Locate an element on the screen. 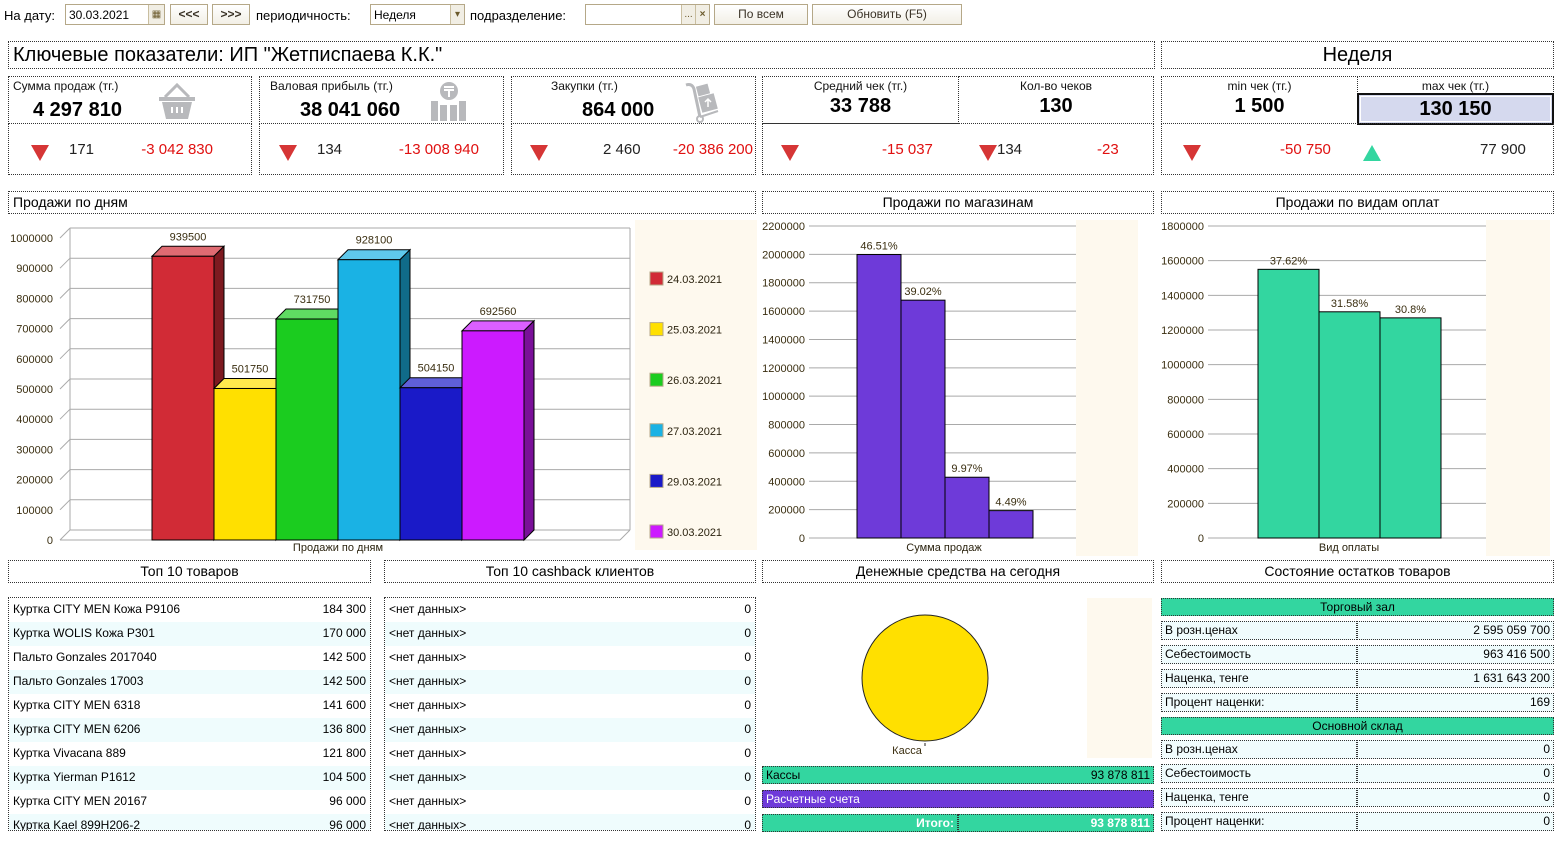 Image resolution: width=1567 pixels, height=843 pixels. top-goods-row: Куртка Vivacana 889 121 800 is located at coordinates (189, 754).